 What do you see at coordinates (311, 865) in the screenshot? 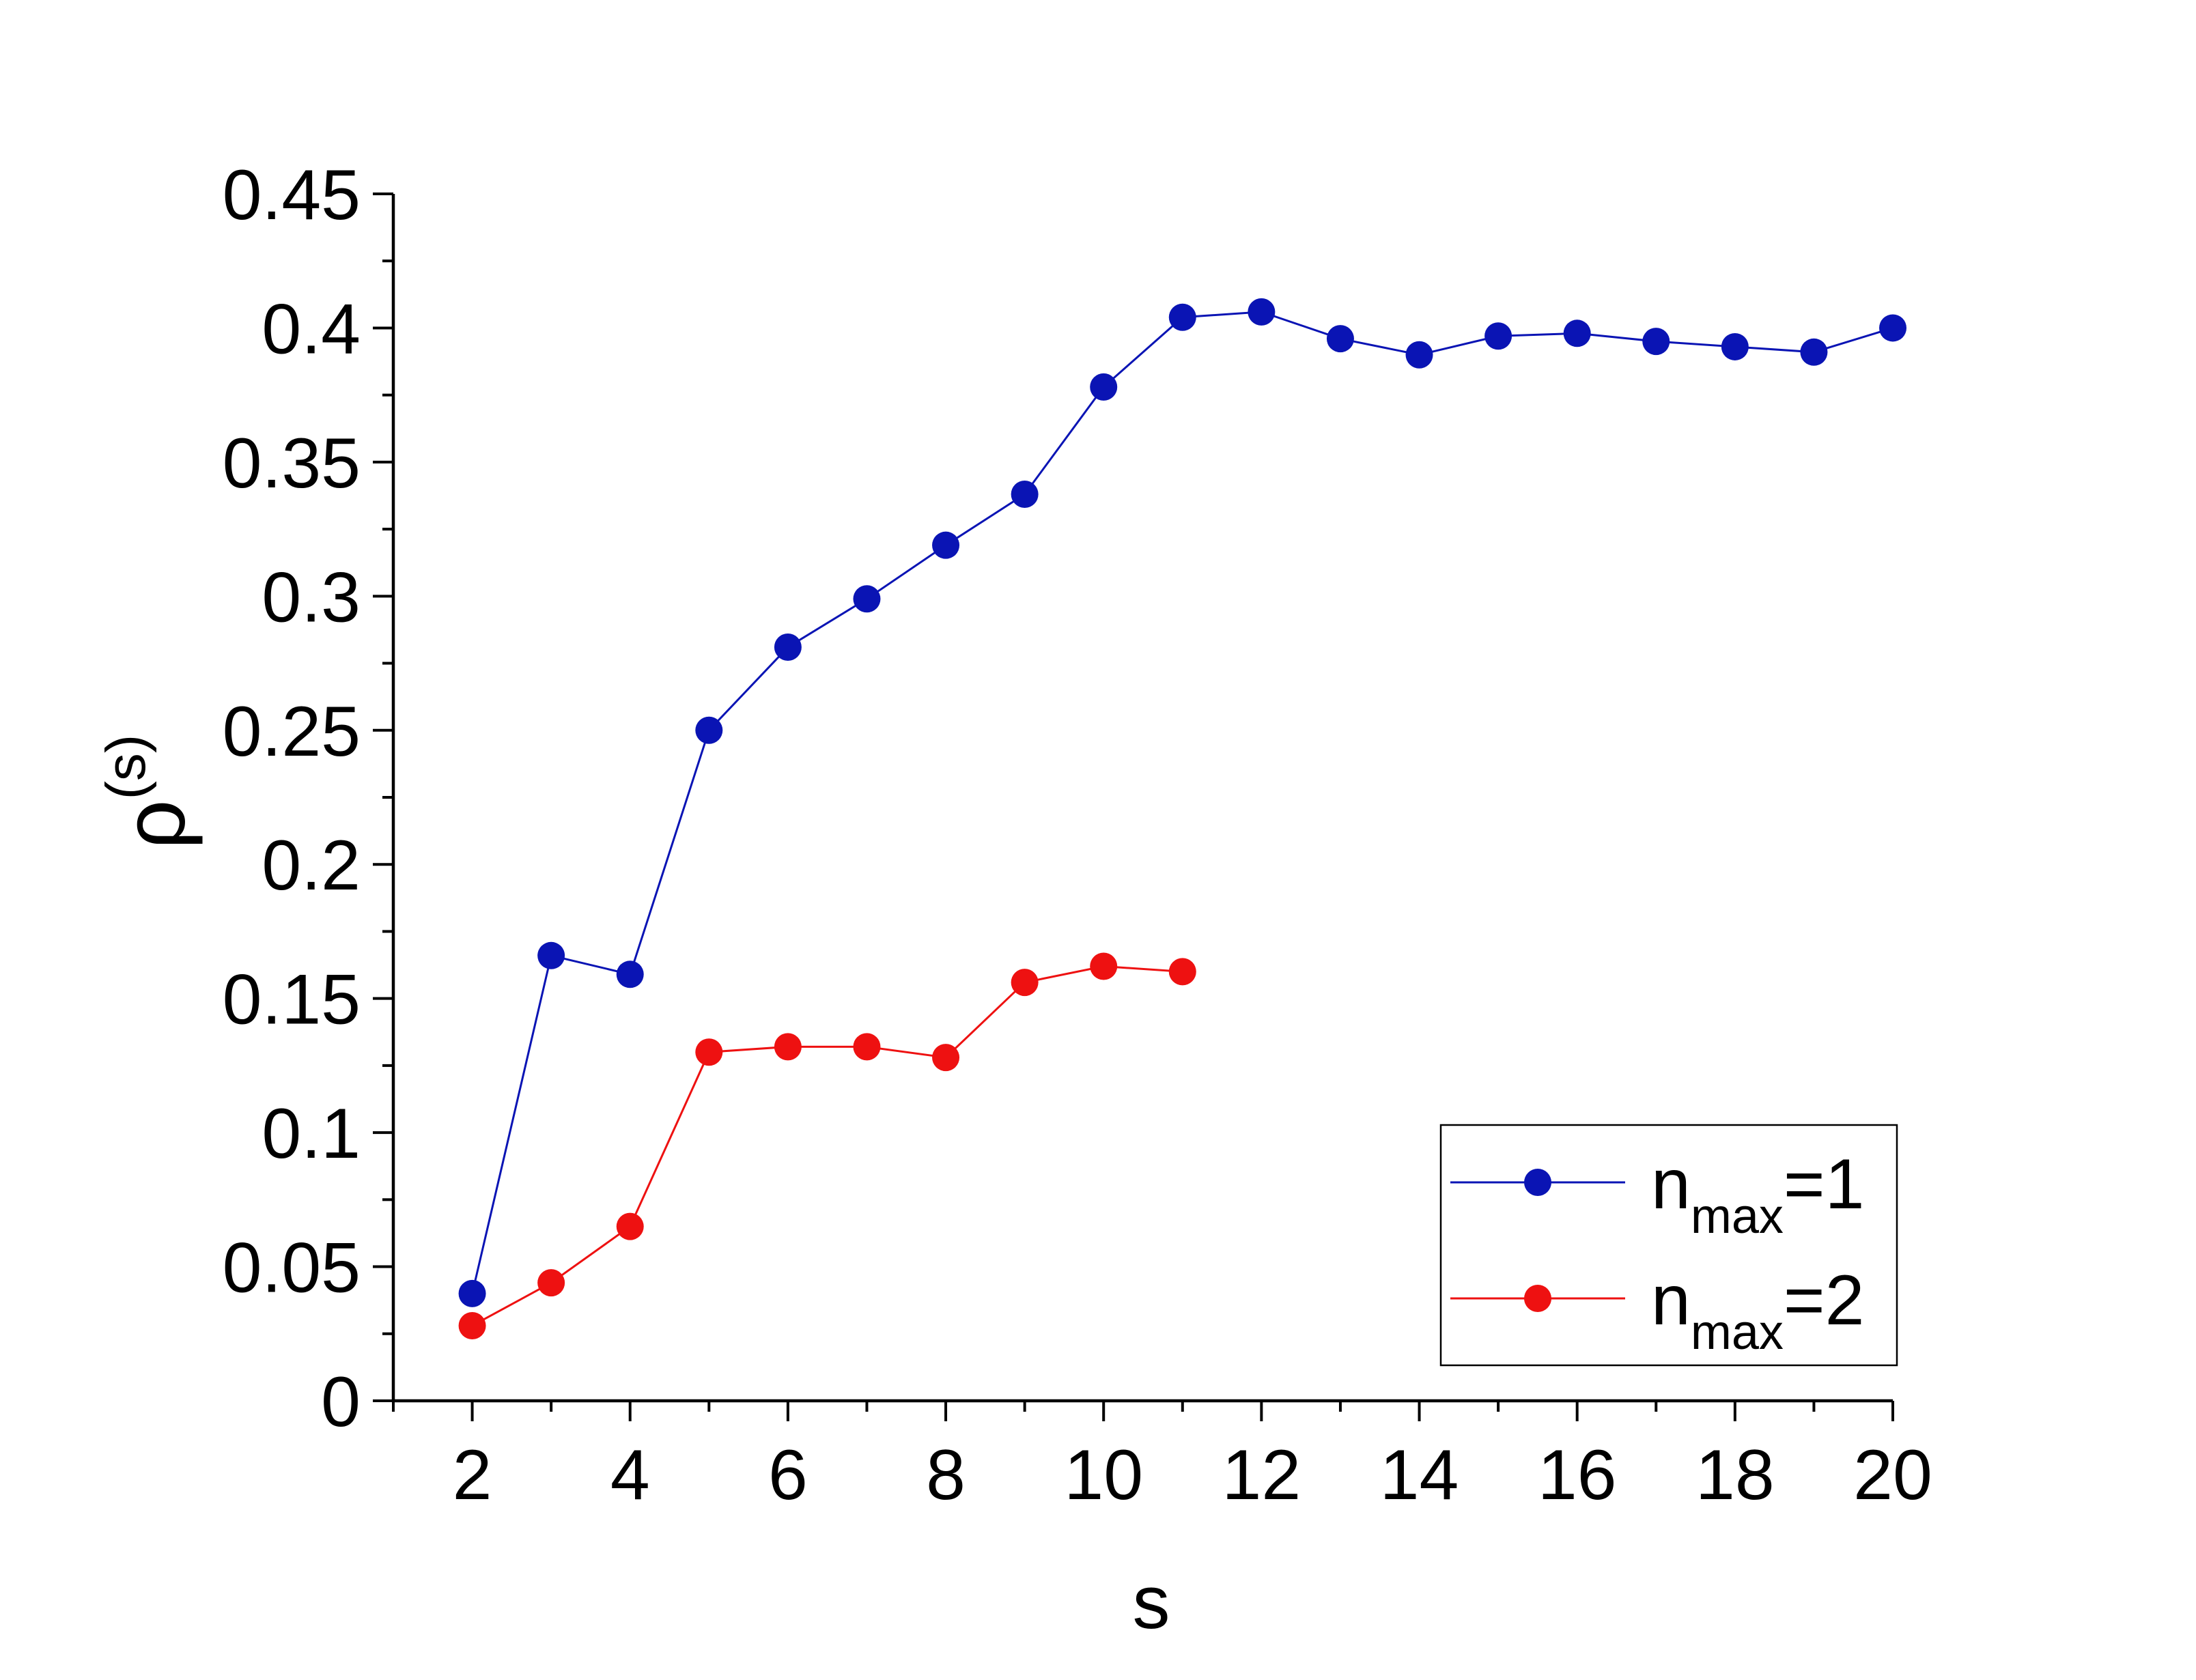
I see `y-tick-label: 0.2` at bounding box center [311, 865].